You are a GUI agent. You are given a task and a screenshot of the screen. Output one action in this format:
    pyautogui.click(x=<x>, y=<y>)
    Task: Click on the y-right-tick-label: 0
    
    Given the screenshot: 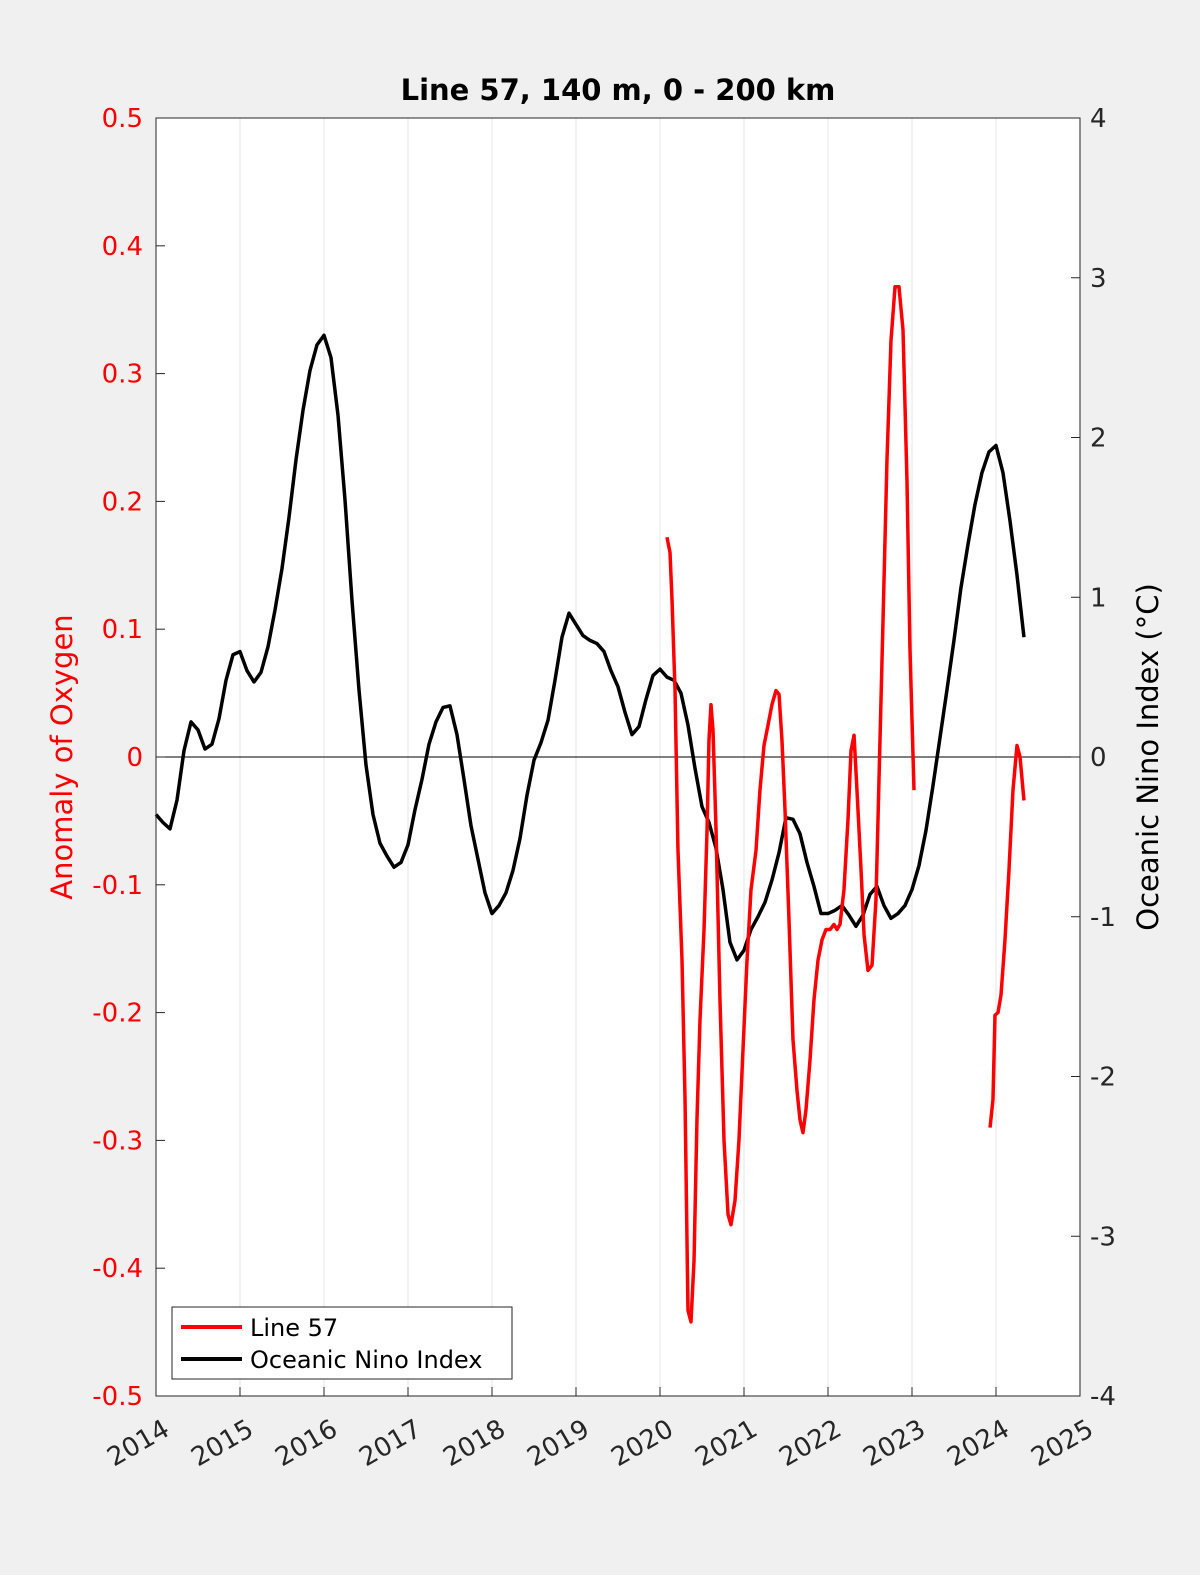 What is the action you would take?
    pyautogui.click(x=1098, y=758)
    